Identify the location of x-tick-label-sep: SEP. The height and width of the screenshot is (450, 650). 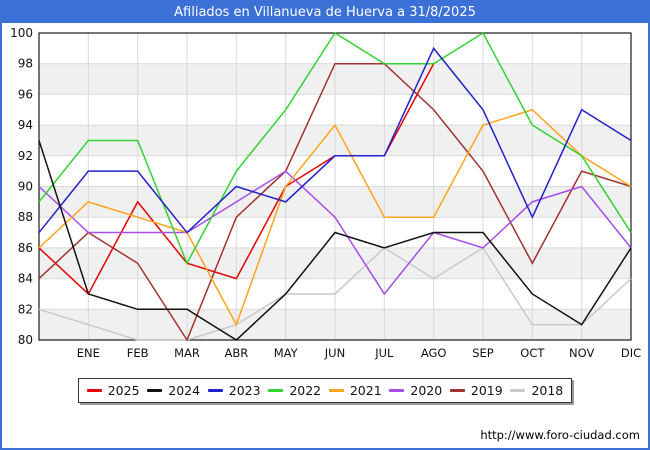
(483, 353).